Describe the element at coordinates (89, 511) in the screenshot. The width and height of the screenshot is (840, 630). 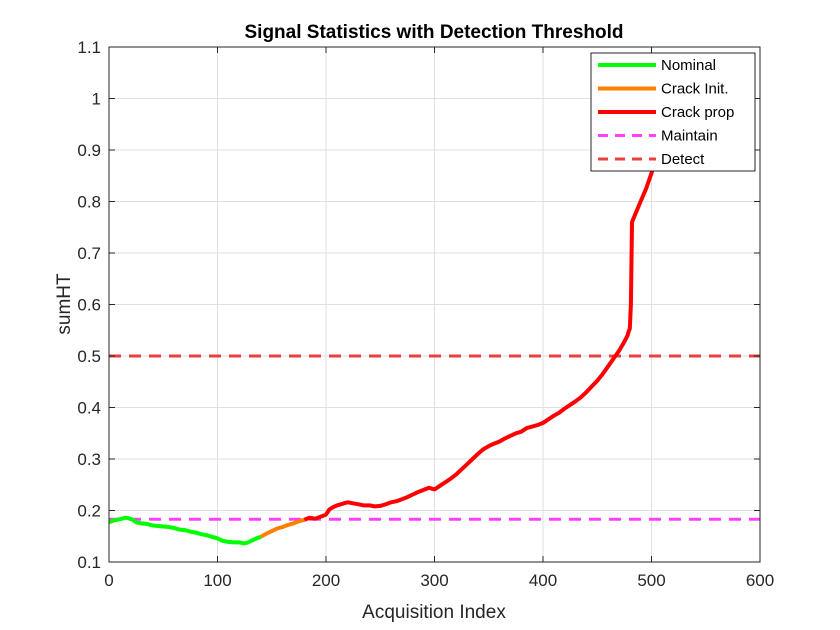
I see `y-tick-label: 0.2` at that location.